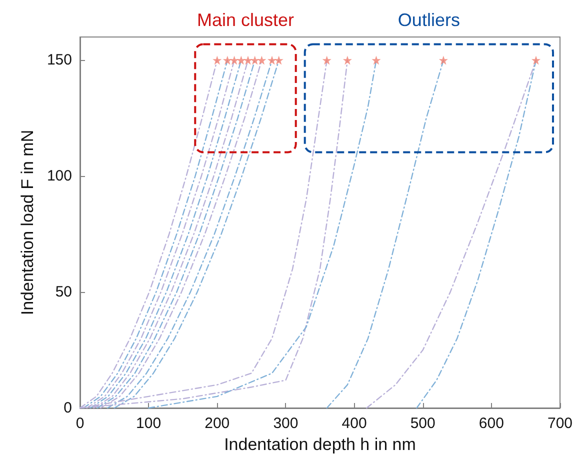 Image resolution: width=584 pixels, height=472 pixels. What do you see at coordinates (59, 60) in the screenshot?
I see `y-tick-label: 150` at bounding box center [59, 60].